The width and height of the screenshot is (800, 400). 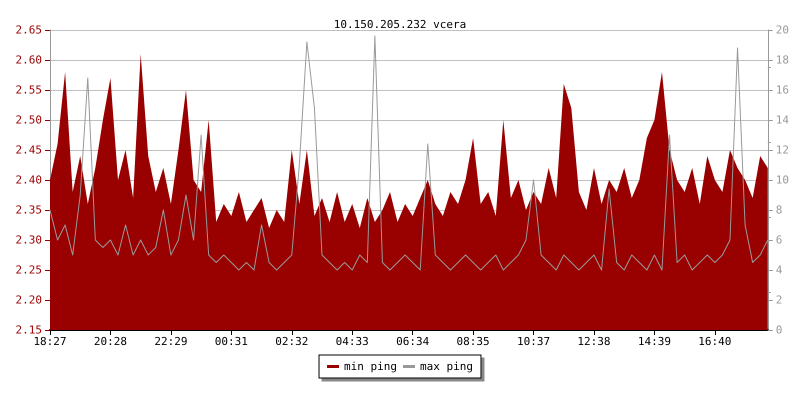 What do you see at coordinates (29, 300) in the screenshot?
I see `y-tick-label: 2.20` at bounding box center [29, 300].